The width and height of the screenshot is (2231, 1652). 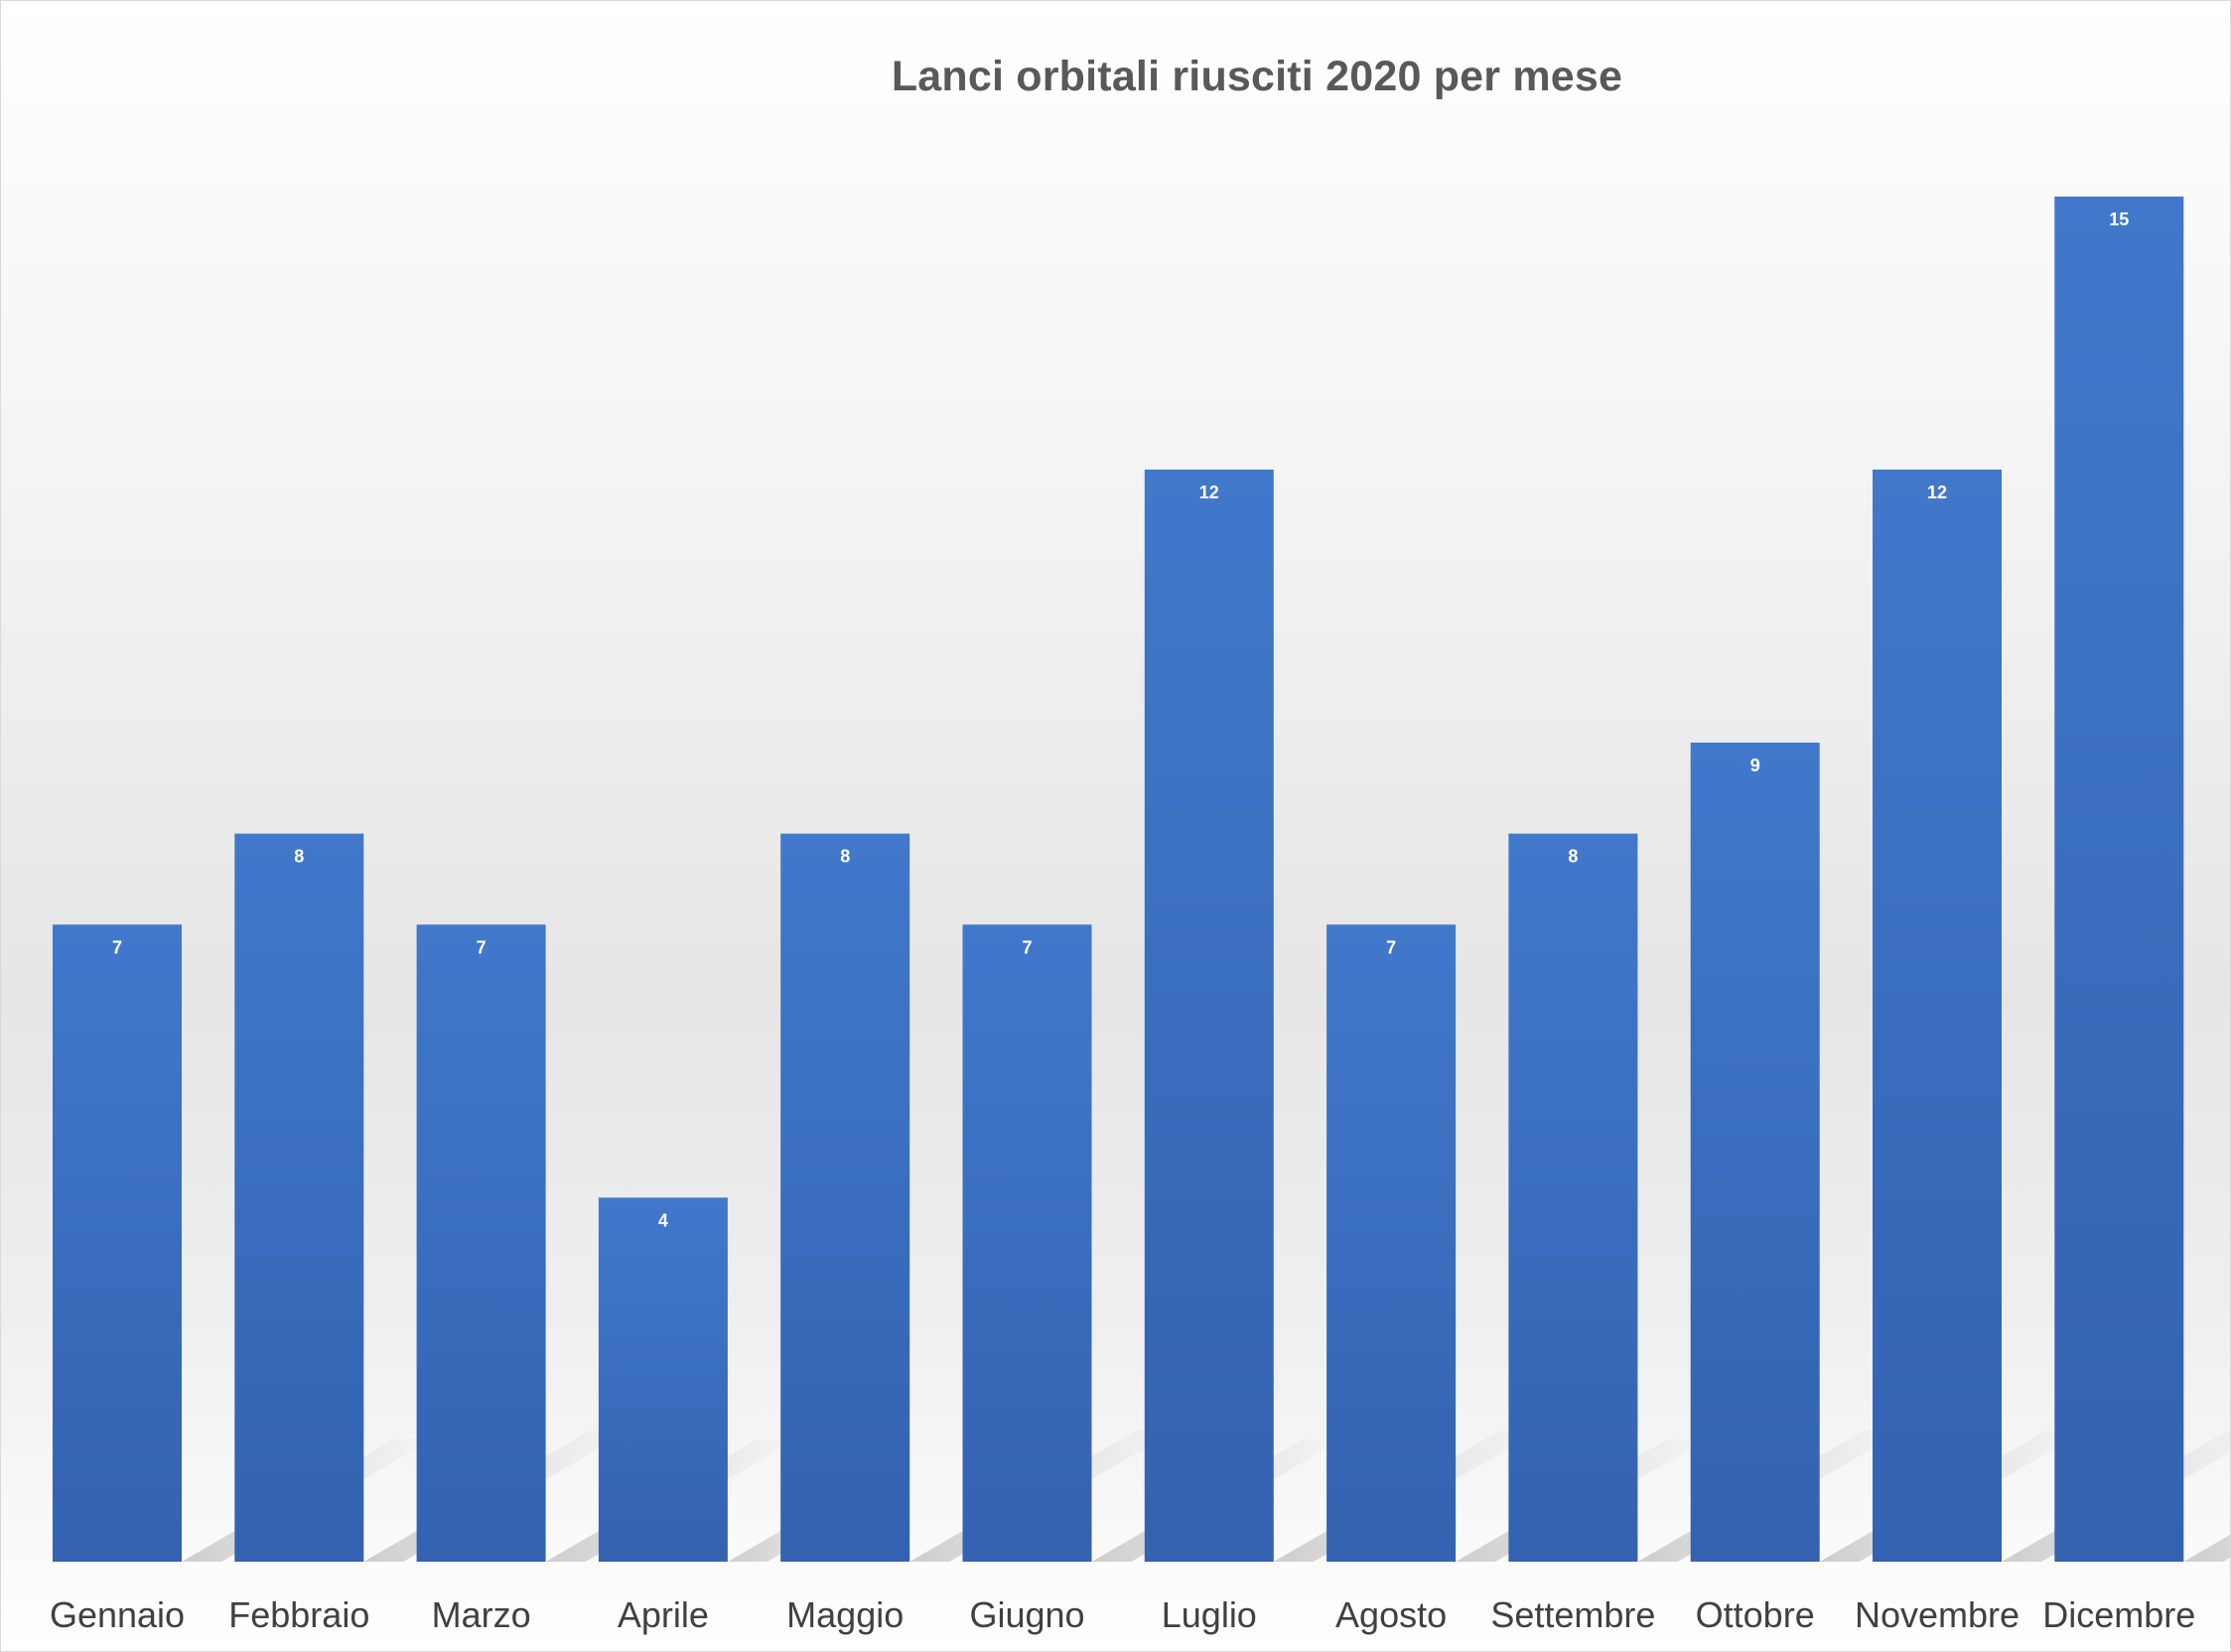 I want to click on category-label-novembre: Novembre, so click(x=1938, y=1614).